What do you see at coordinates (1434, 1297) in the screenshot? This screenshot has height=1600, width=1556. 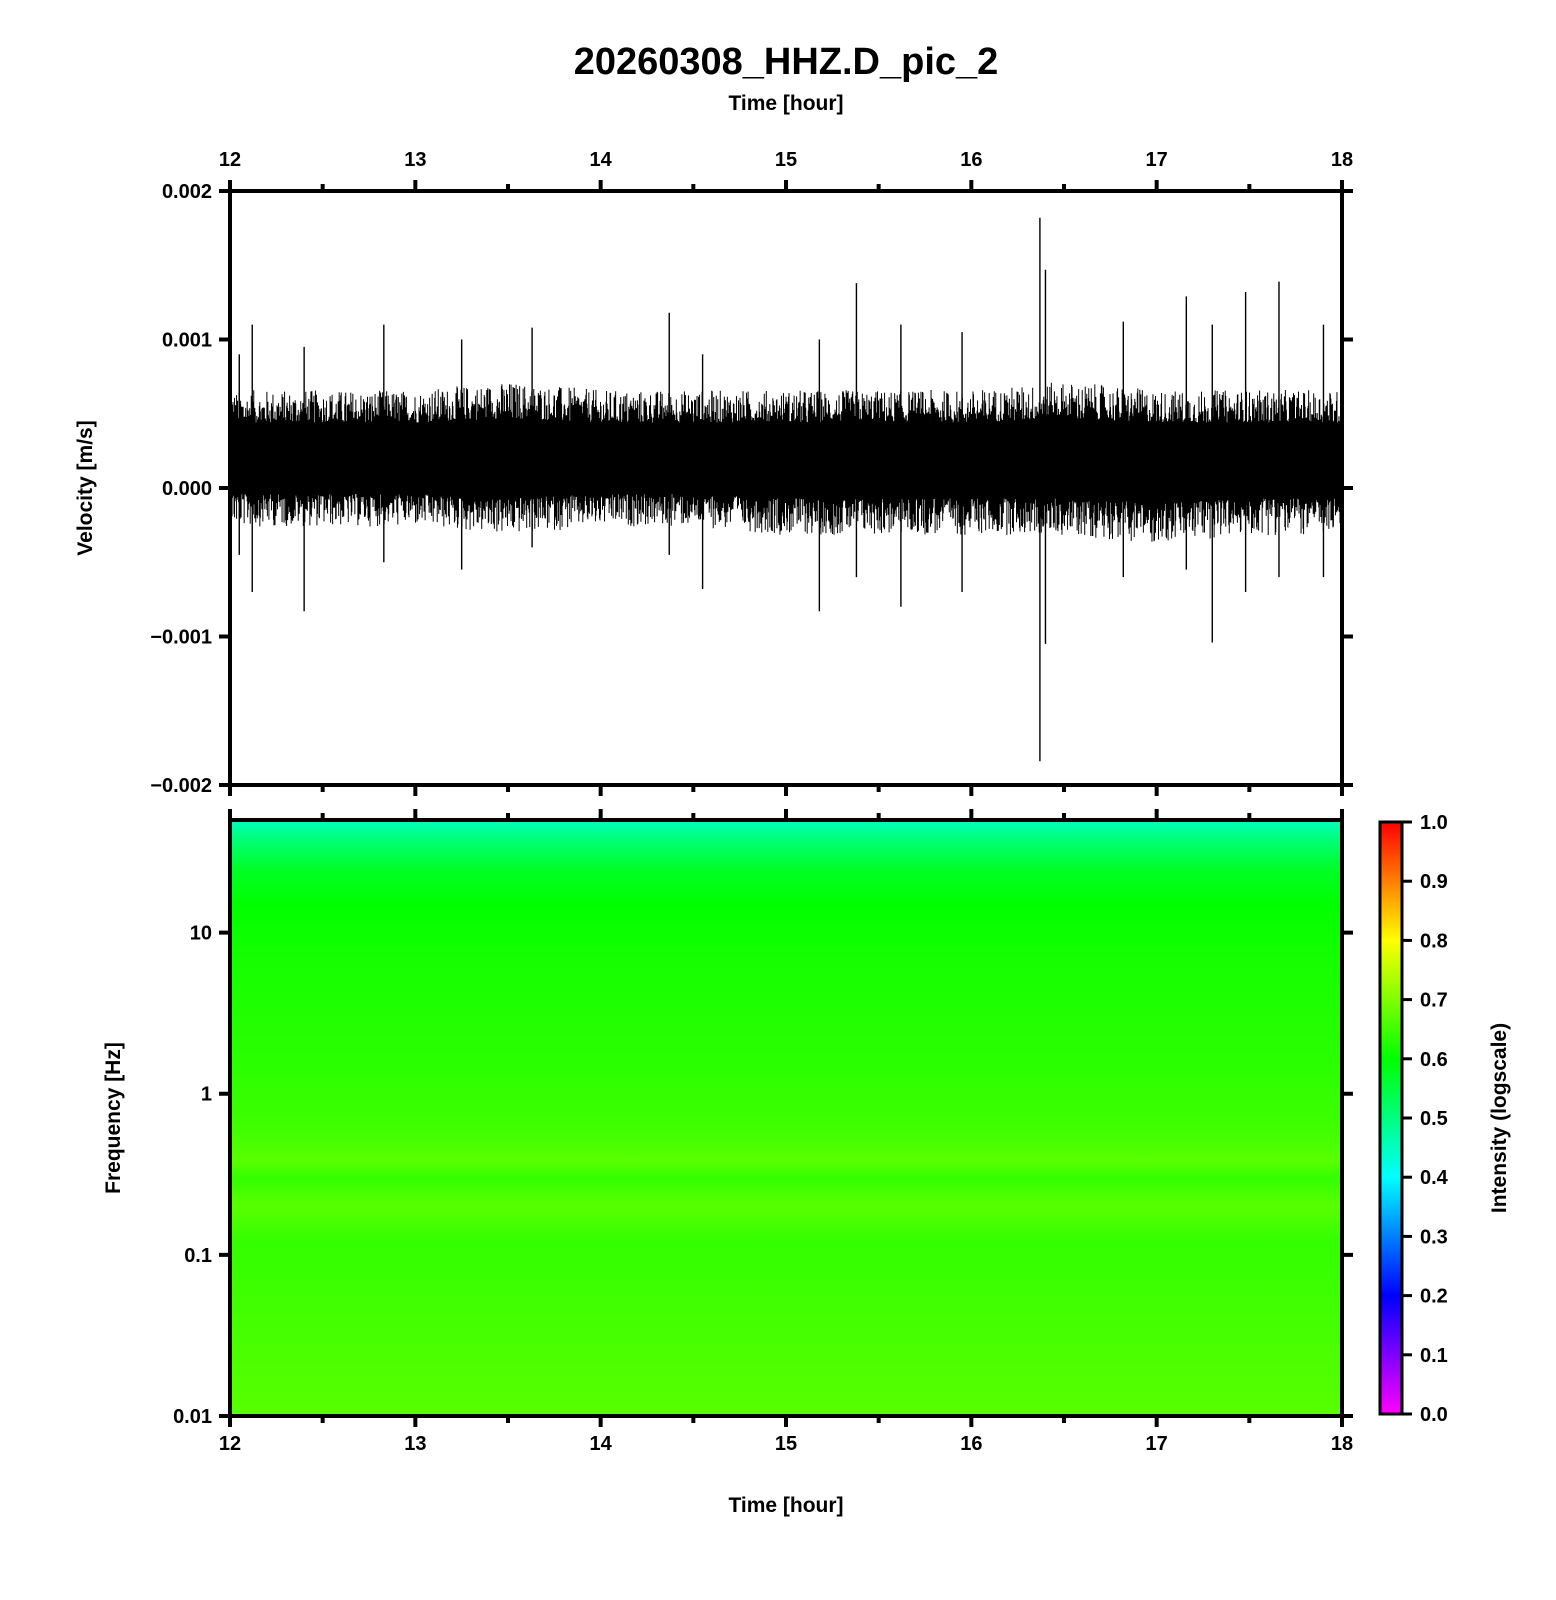 I see `colorbar-tick-label: 0.2` at bounding box center [1434, 1297].